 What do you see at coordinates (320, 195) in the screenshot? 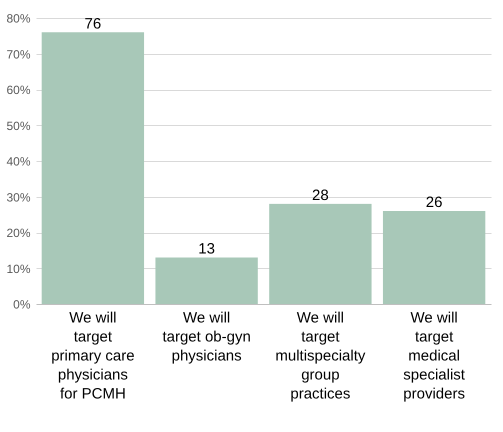
I see `data-label: 28` at bounding box center [320, 195].